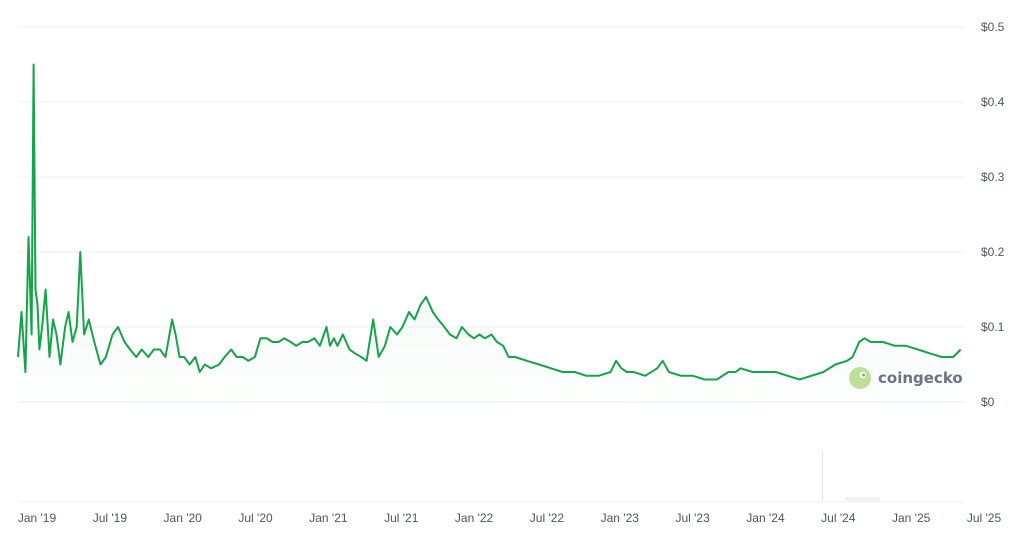  Describe the element at coordinates (474, 518) in the screenshot. I see `x-tick-label: Jan '22` at that location.